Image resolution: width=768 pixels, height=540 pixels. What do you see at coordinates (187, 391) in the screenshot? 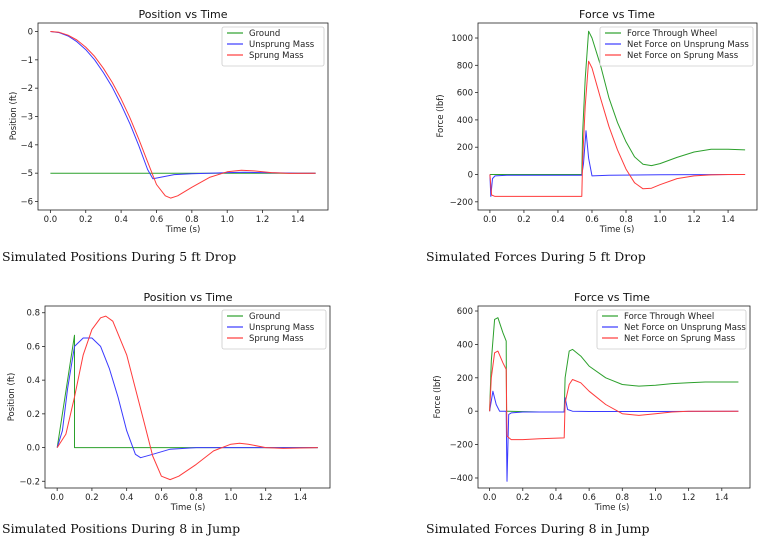
I see `series-line-ground` at bounding box center [187, 391].